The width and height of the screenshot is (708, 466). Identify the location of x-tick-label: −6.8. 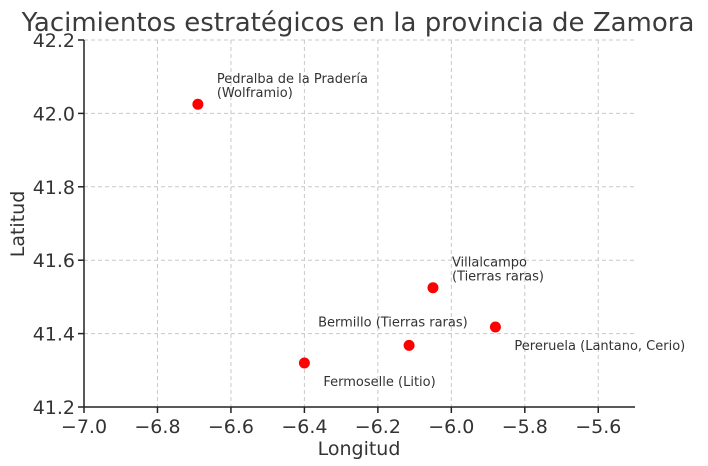
(157, 427).